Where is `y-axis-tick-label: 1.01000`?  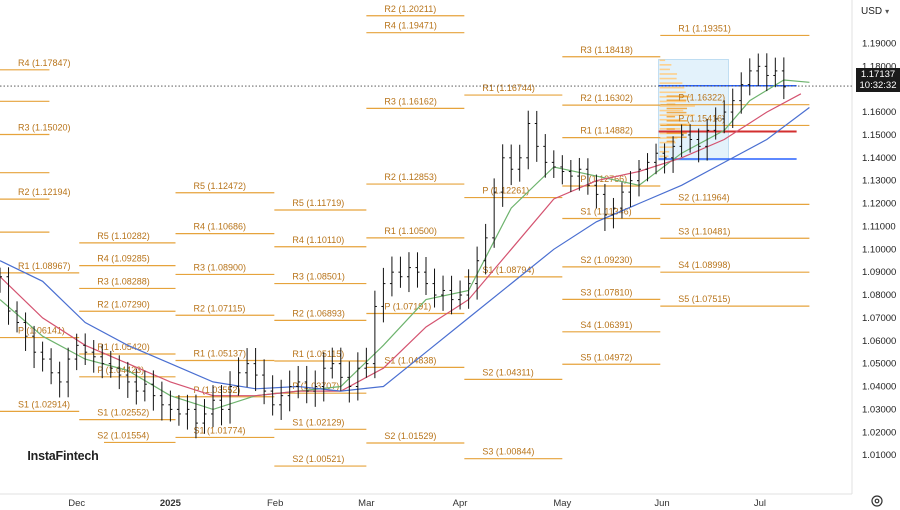
y-axis-tick-label: 1.01000 is located at coordinates (879, 455).